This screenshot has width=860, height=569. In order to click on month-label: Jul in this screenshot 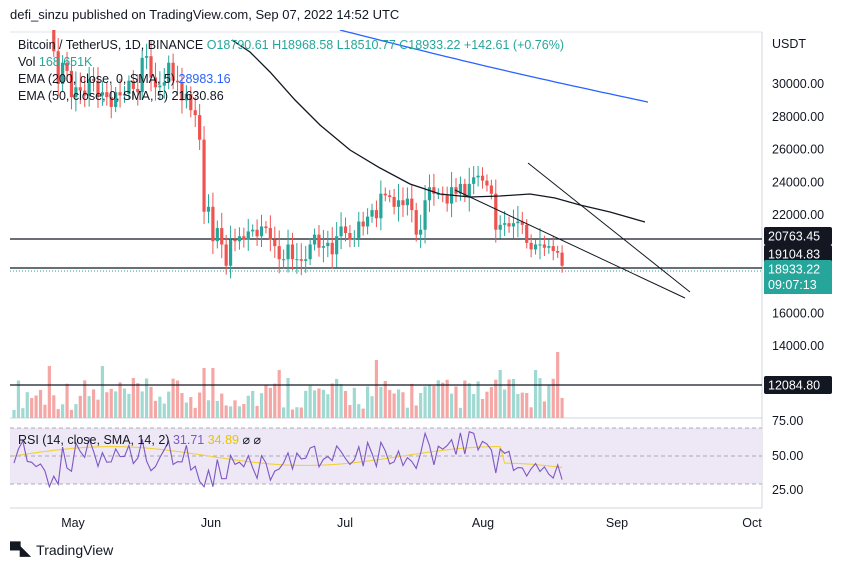, I will do `click(345, 523)`.